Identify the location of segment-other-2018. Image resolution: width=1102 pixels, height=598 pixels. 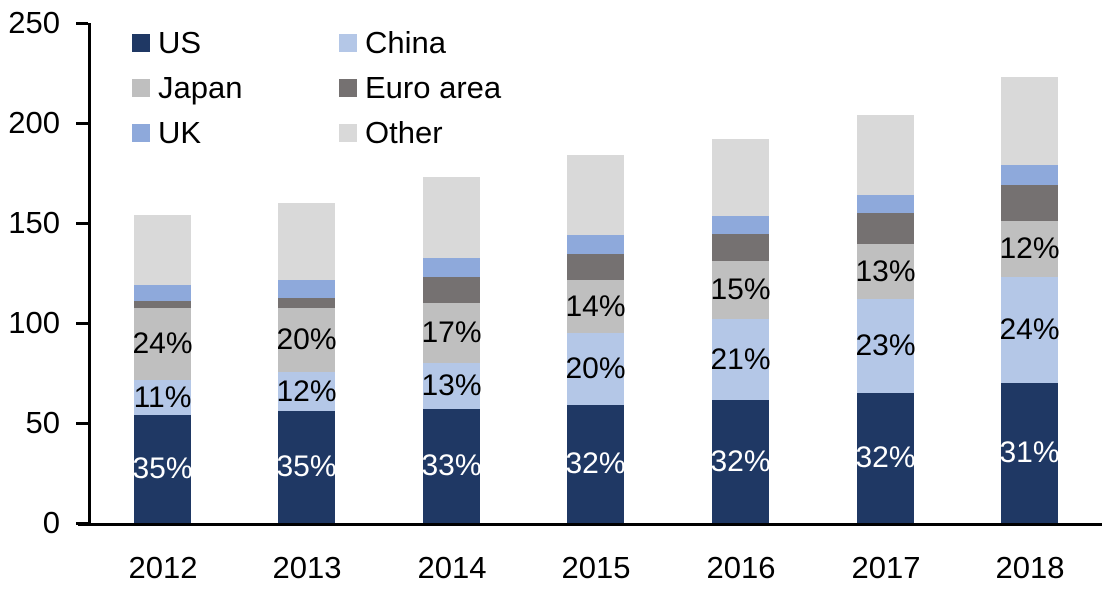
(1029, 121).